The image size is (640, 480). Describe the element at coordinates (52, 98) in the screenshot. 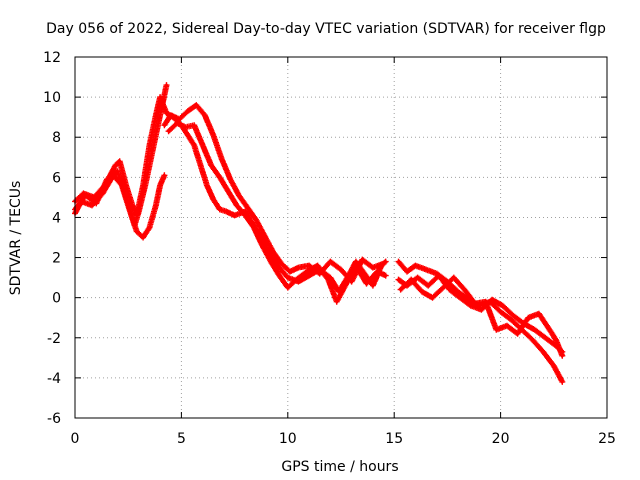

I see `y-tick-label: 10` at that location.